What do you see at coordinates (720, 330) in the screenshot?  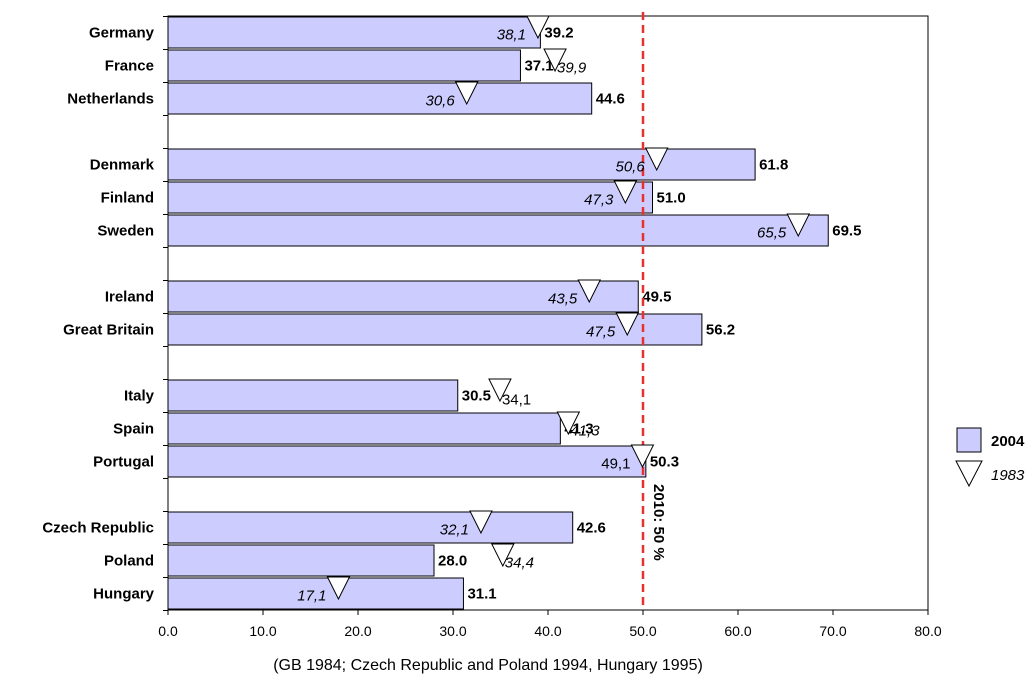 I see `value-label-2004: 56.2` at bounding box center [720, 330].